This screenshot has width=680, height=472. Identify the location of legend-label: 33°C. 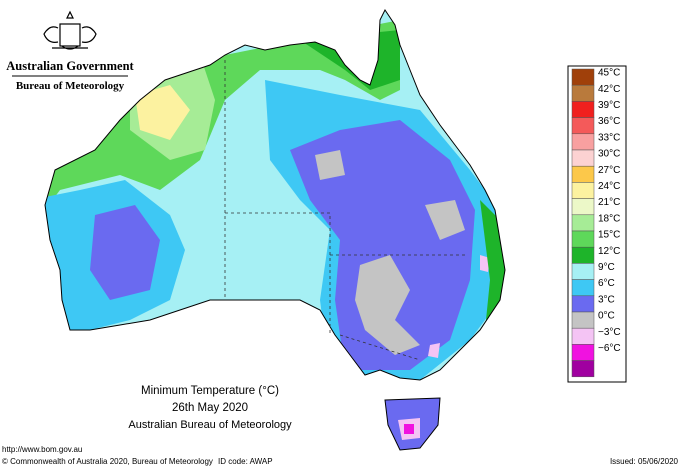
(609, 137).